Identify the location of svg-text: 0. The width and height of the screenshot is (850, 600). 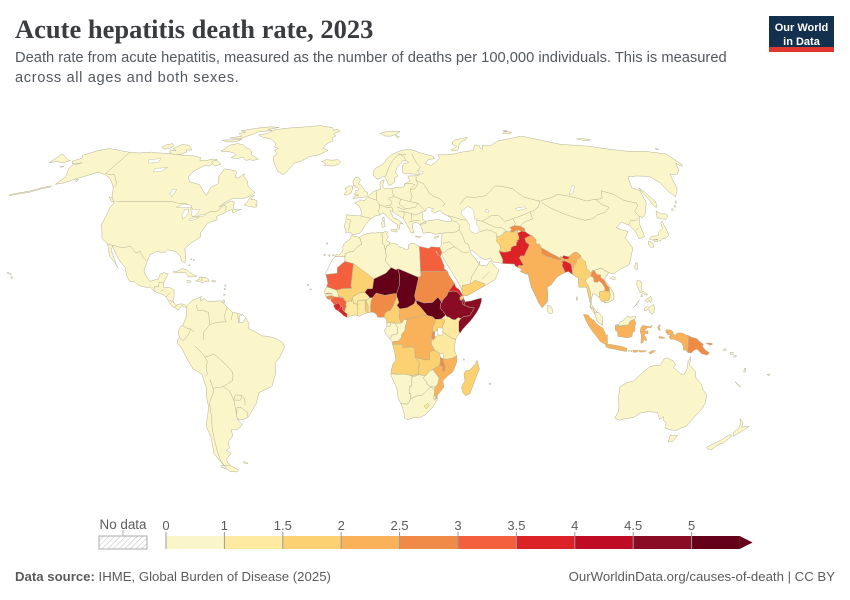
(165, 525).